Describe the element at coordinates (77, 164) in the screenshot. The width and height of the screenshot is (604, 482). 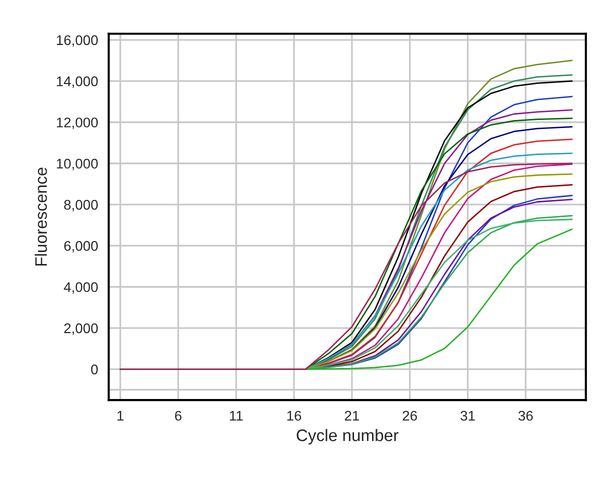
I see `y-tick-label: 10,000` at that location.